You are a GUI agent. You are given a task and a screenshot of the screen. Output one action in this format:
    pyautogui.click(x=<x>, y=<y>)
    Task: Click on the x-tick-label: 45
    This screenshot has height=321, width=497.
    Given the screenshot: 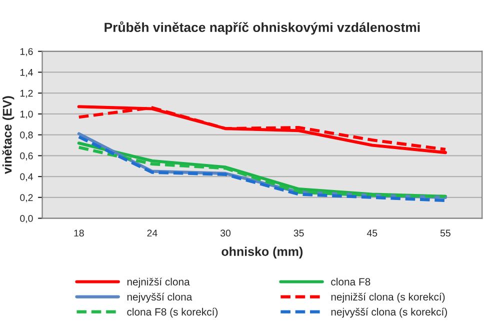 What is the action you would take?
    pyautogui.click(x=372, y=233)
    